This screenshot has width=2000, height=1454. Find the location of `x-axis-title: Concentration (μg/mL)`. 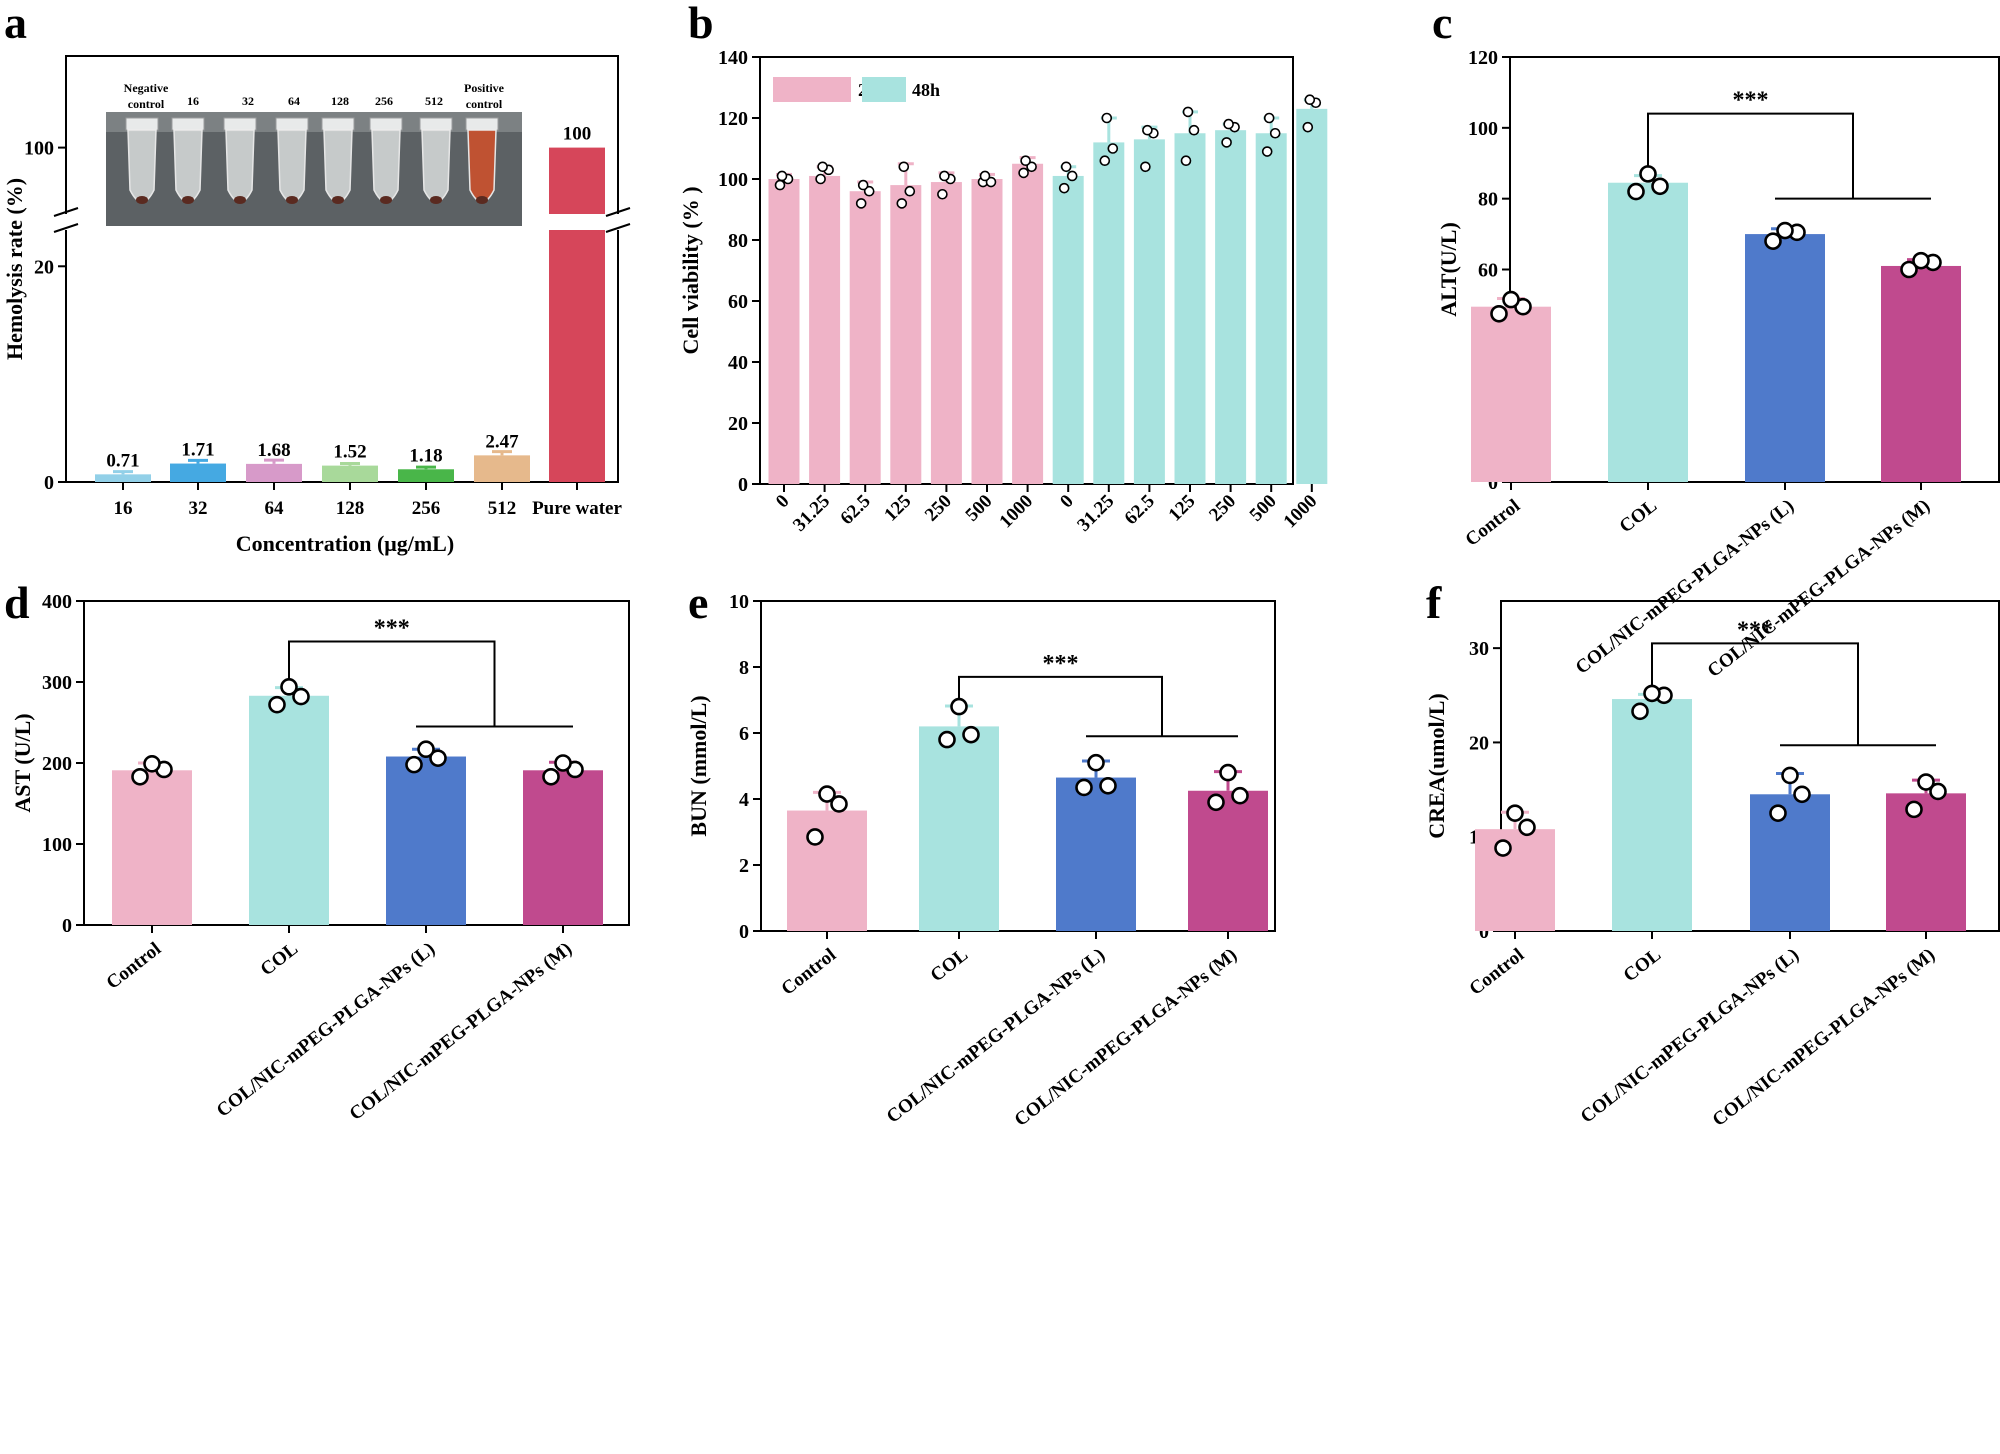

x-axis-title: Concentration (μg/mL) is located at coordinates (345, 543).